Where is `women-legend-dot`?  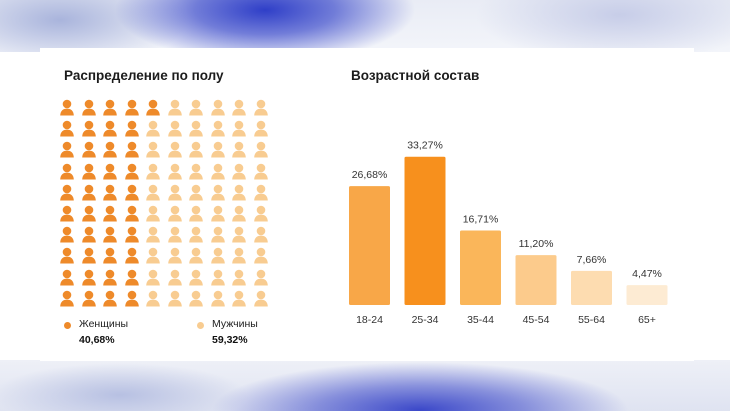 women-legend-dot is located at coordinates (67, 325).